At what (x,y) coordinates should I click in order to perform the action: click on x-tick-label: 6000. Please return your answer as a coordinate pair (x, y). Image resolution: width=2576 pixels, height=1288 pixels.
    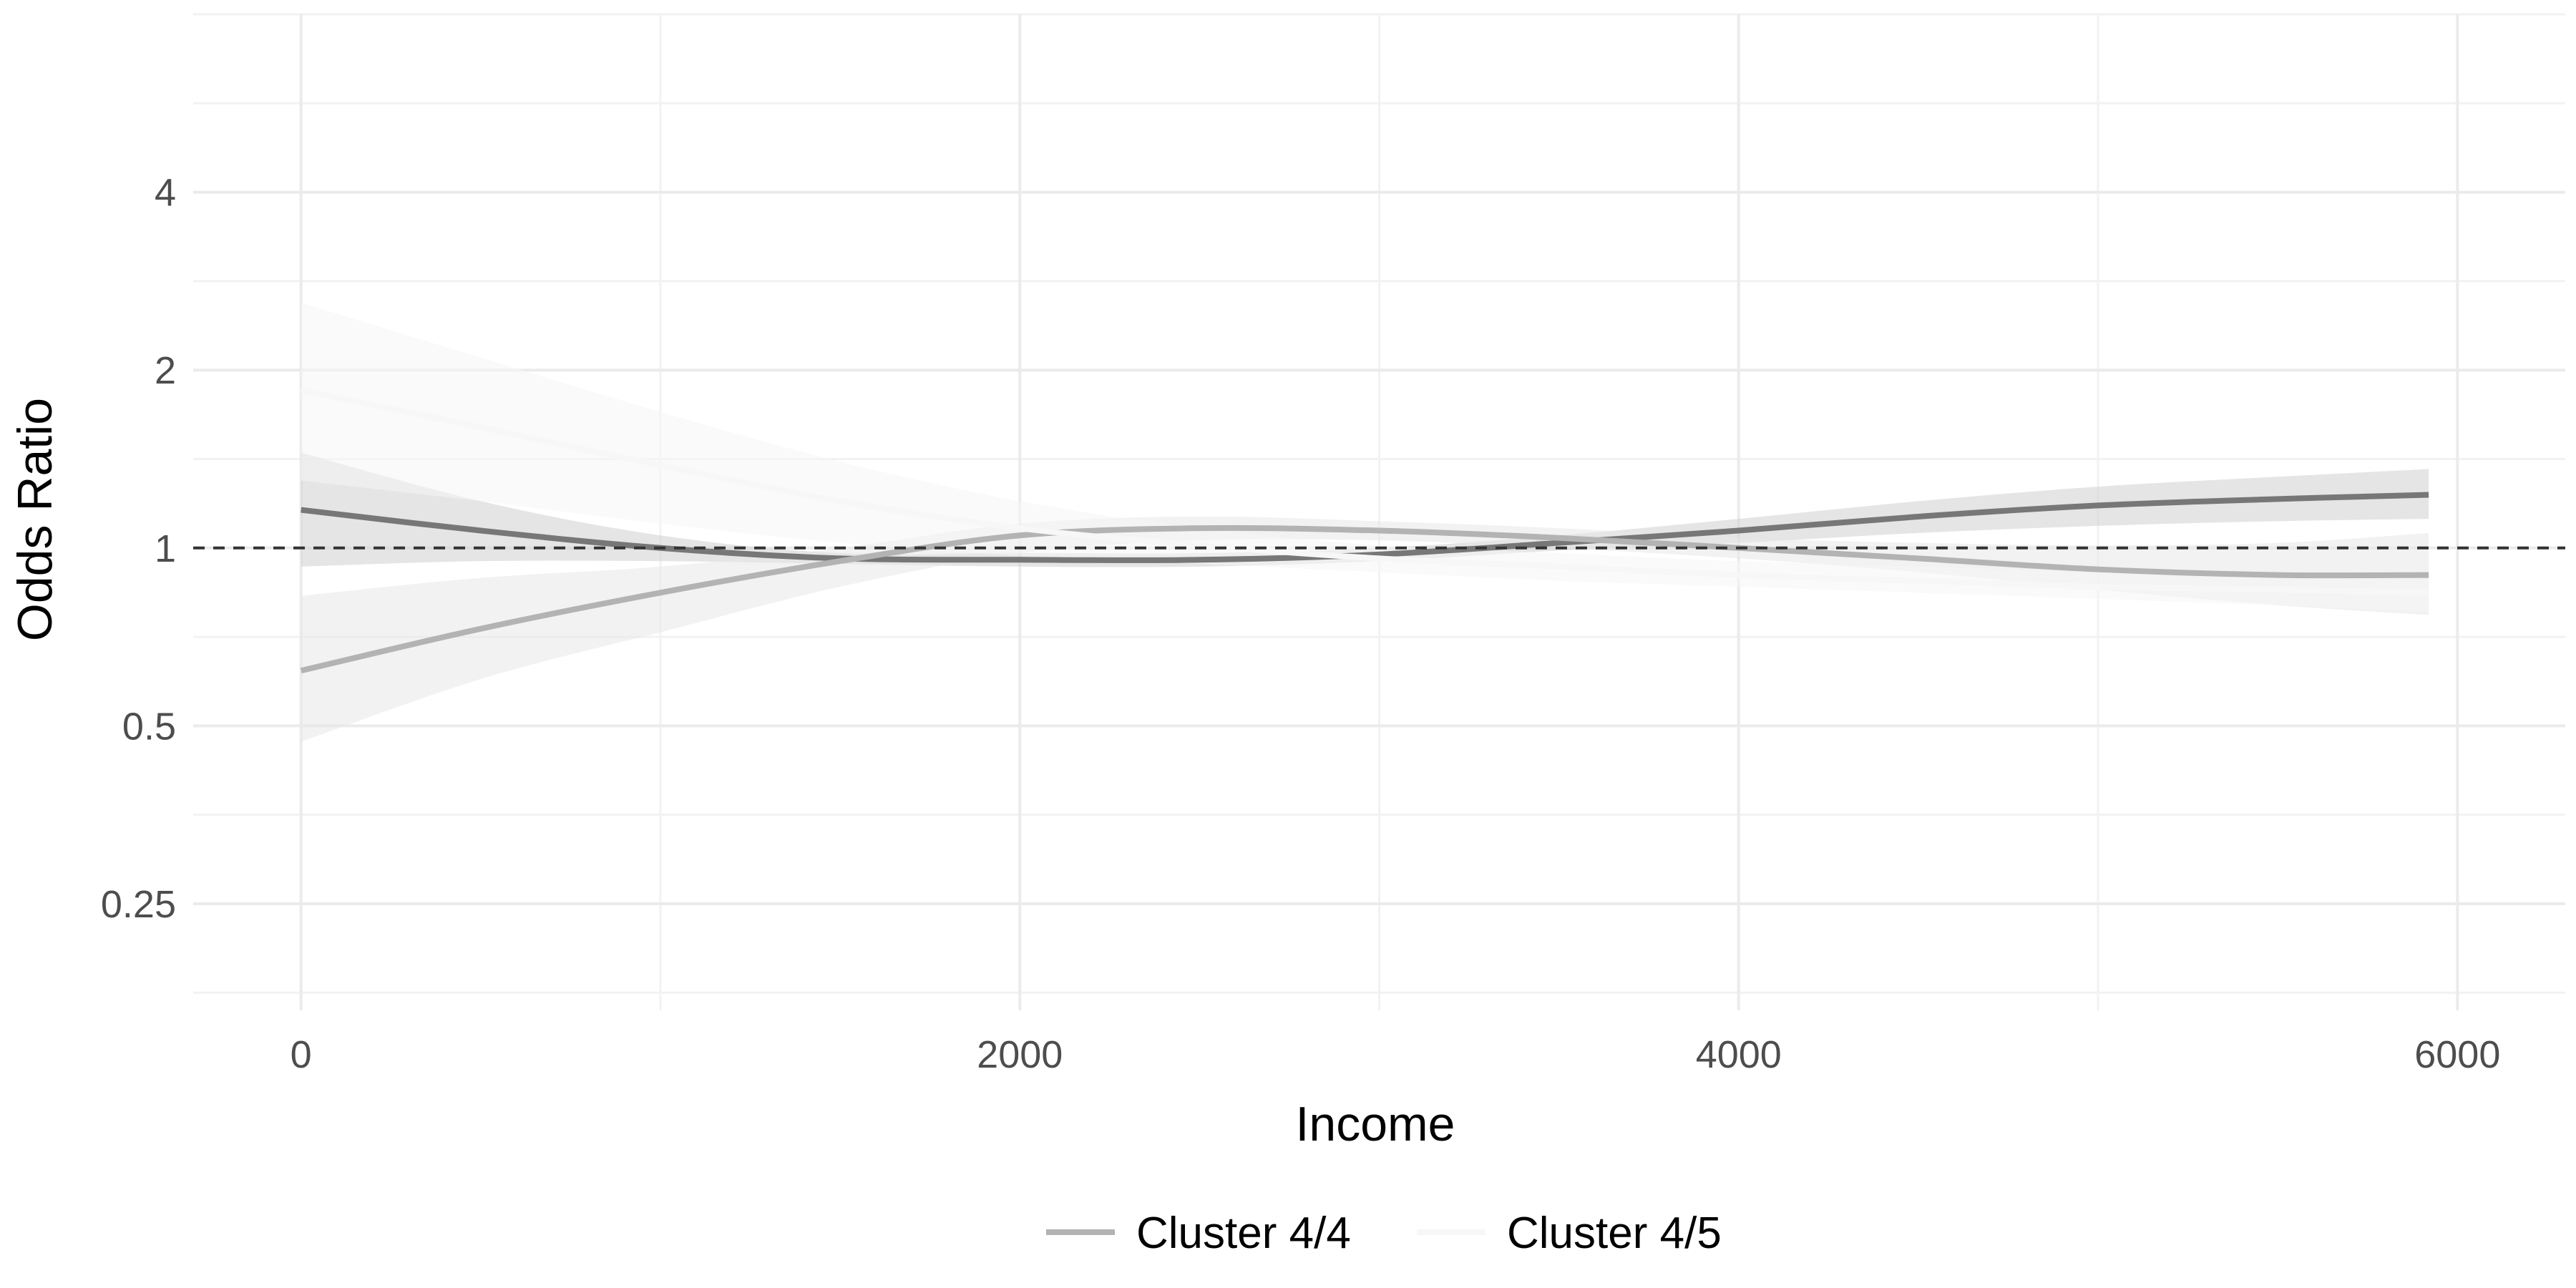
    Looking at the image, I should click on (2457, 1054).